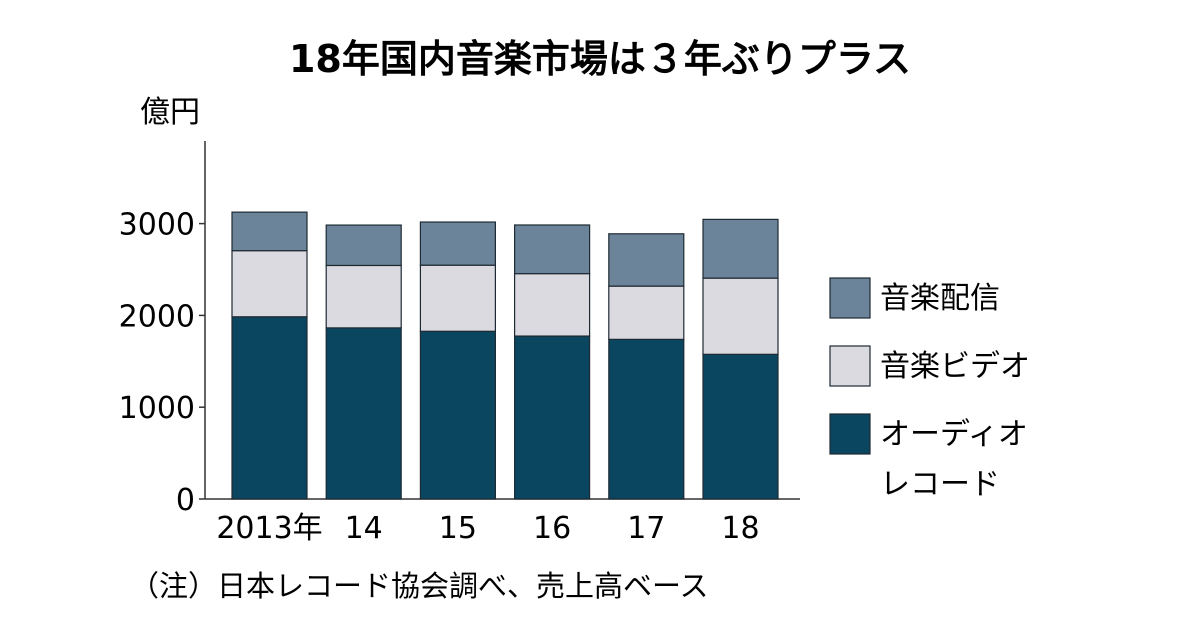  I want to click on legend-label-2: 音楽配信, so click(940, 298).